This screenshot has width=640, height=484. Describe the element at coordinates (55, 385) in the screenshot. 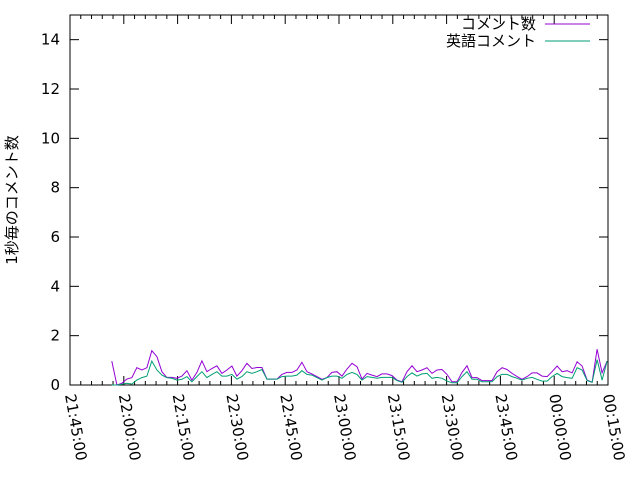

I see `y-tick-label: 0` at that location.